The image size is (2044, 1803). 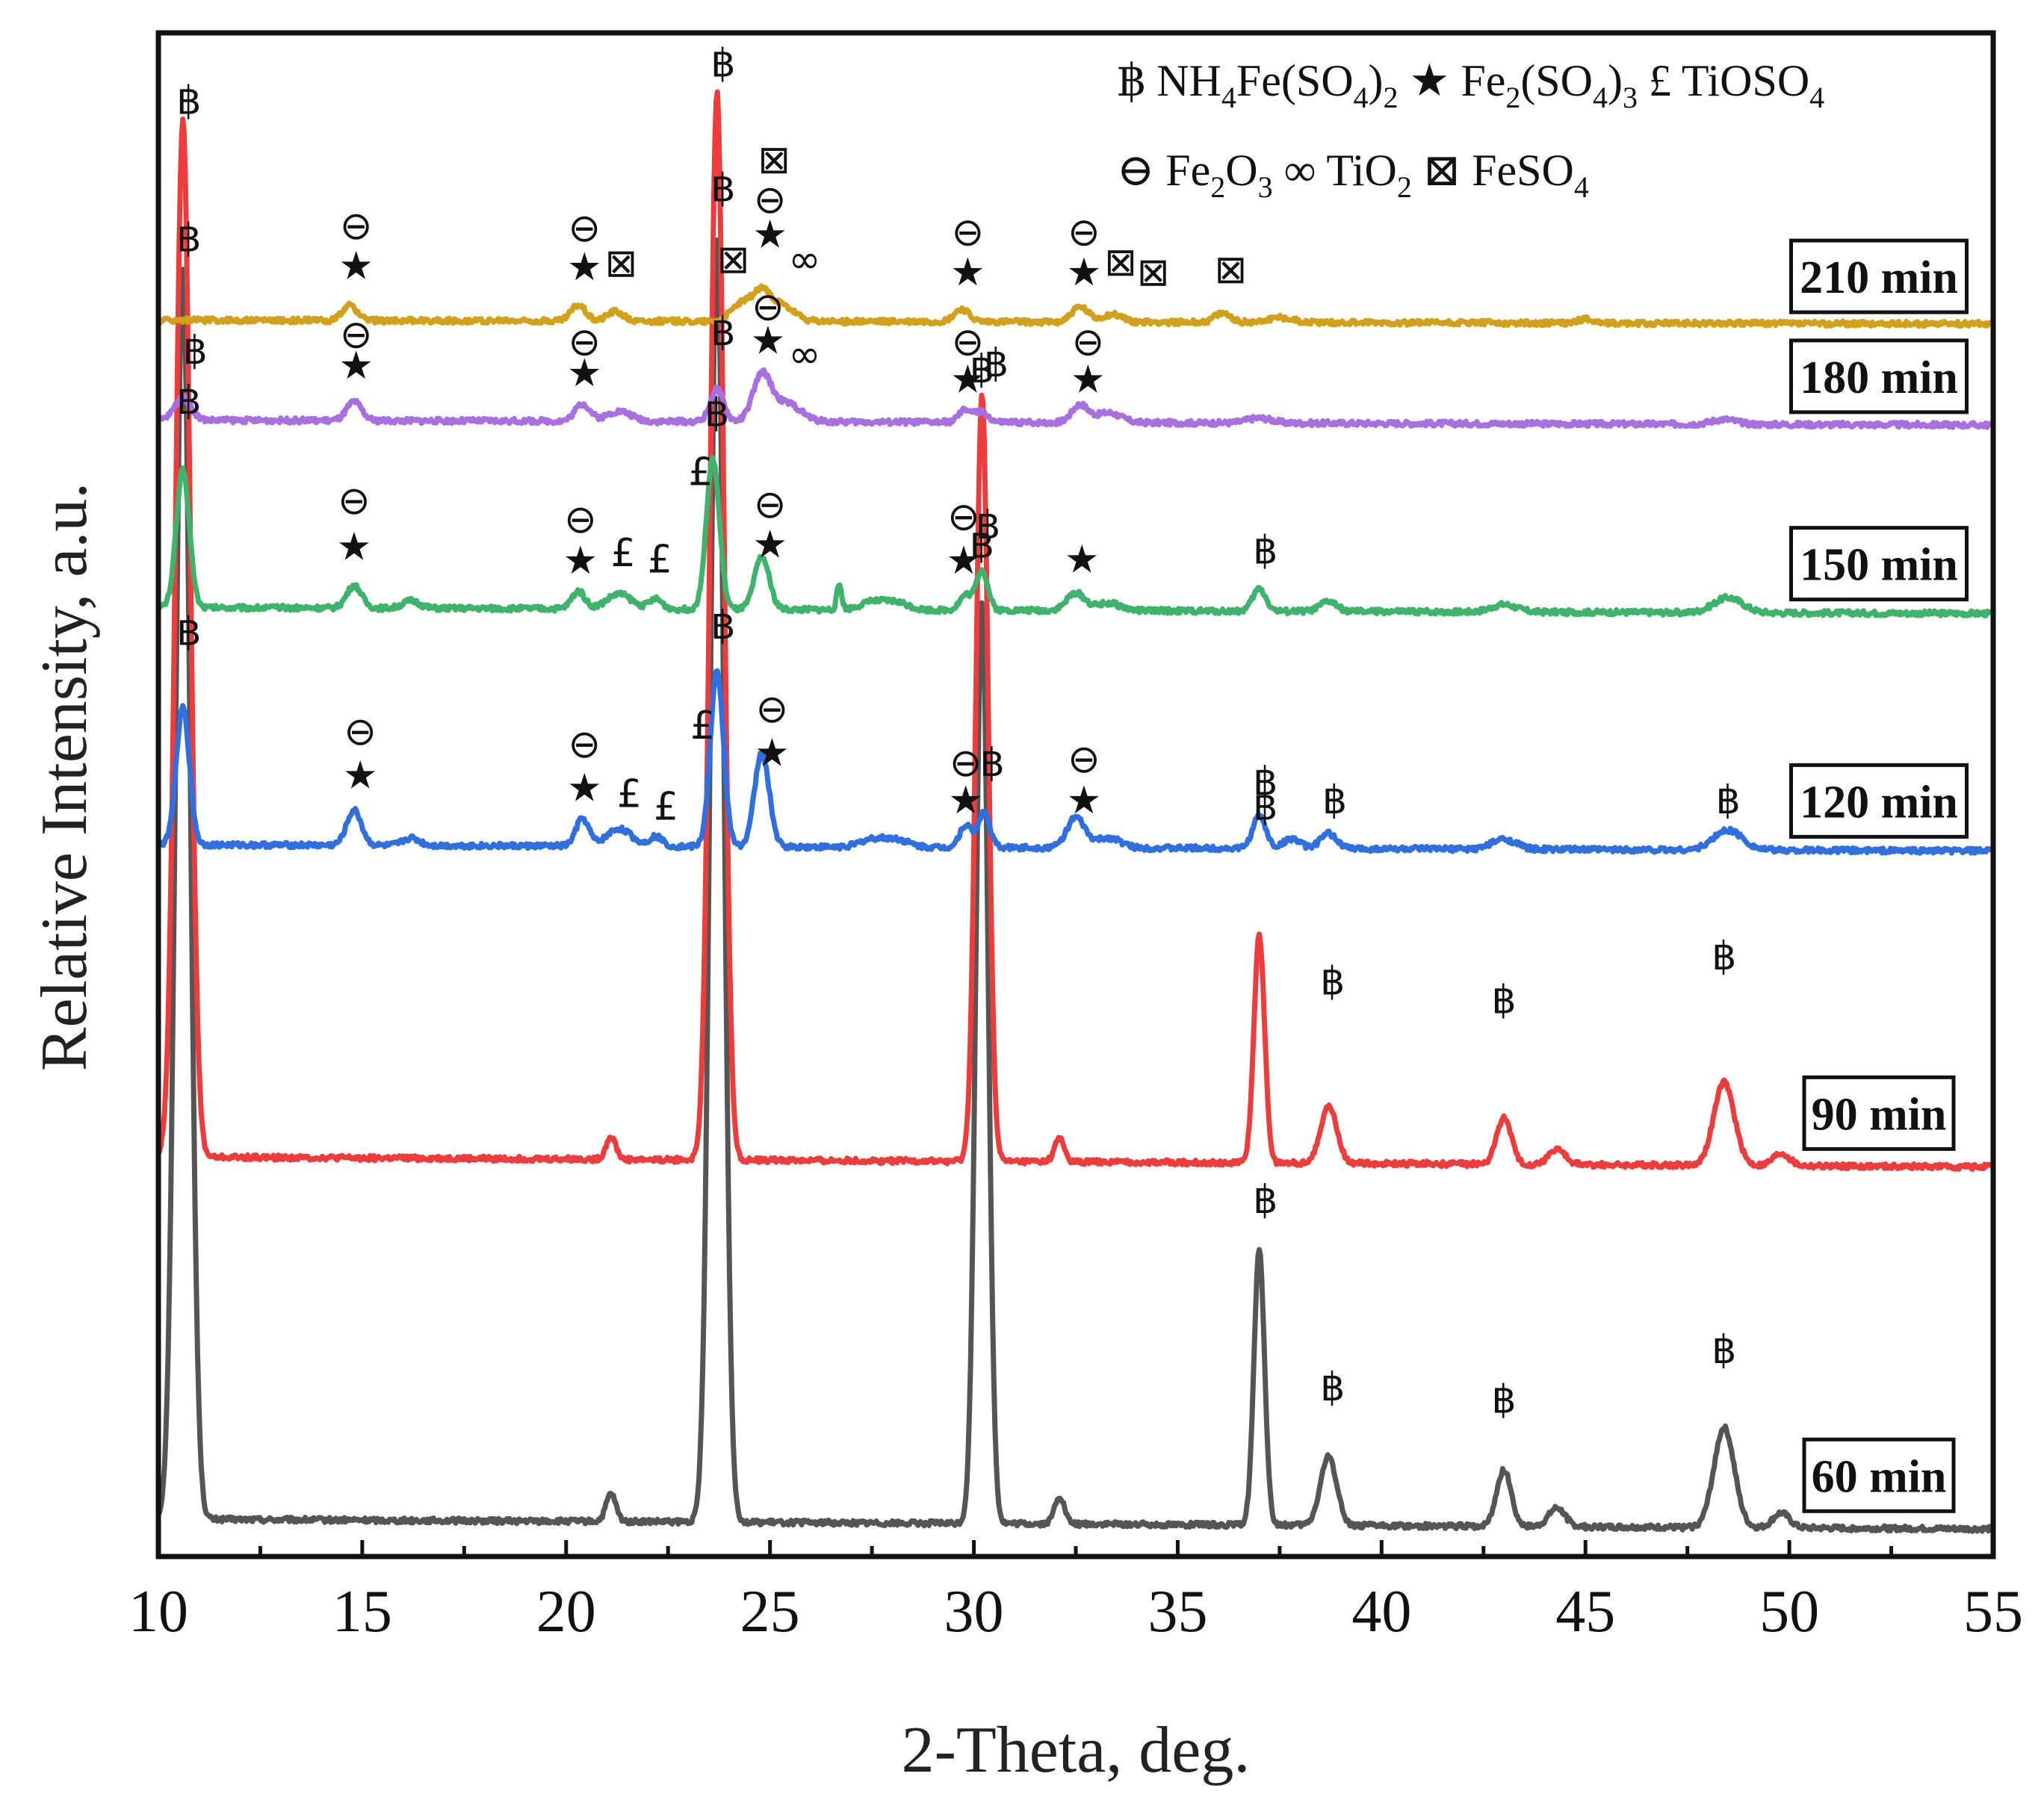 I want to click on series-label-text: 120 min, so click(x=1879, y=802).